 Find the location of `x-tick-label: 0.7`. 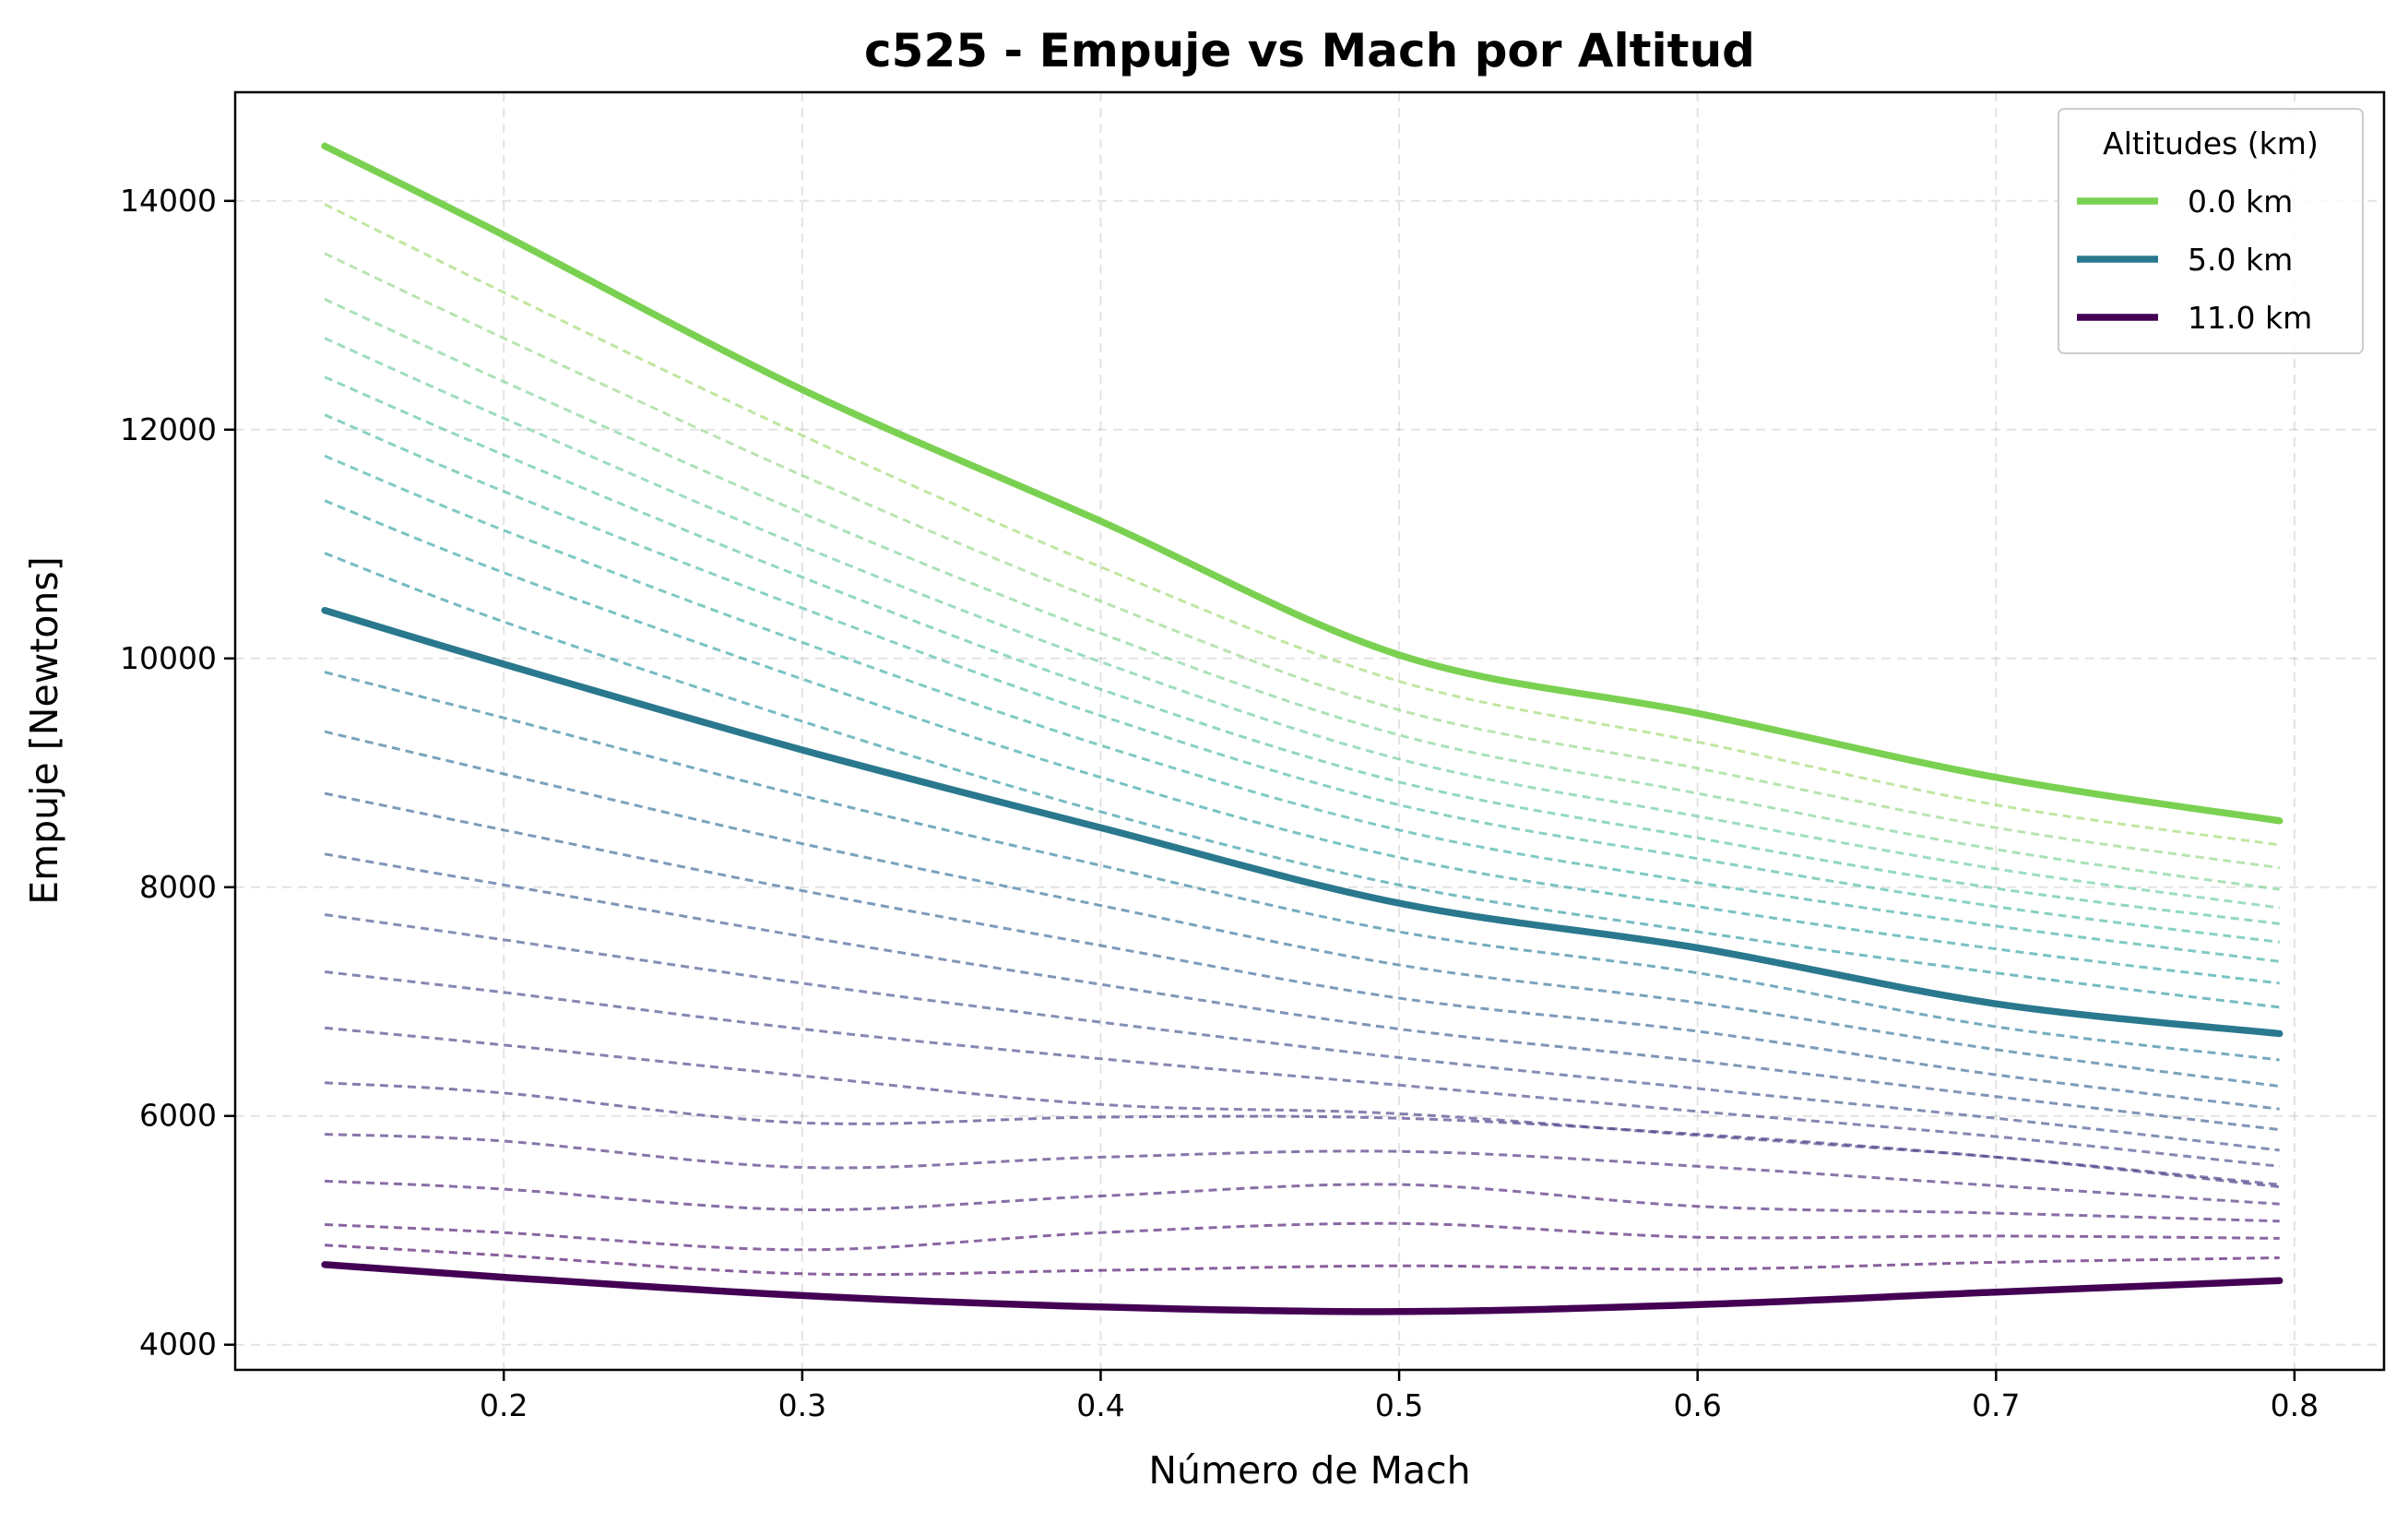

x-tick-label: 0.7 is located at coordinates (1996, 1405).